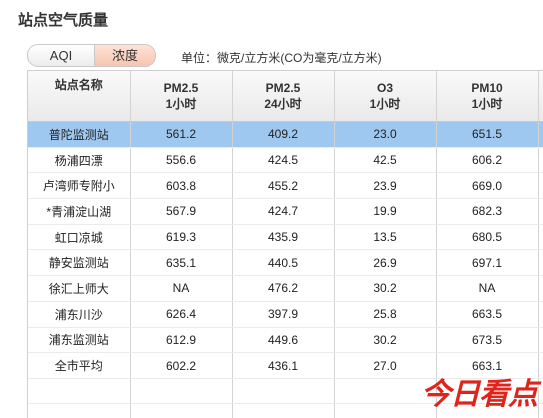 This screenshot has width=543, height=418. Describe the element at coordinates (385, 211) in the screenshot. I see `cell-o3-1h: 19.9` at that location.